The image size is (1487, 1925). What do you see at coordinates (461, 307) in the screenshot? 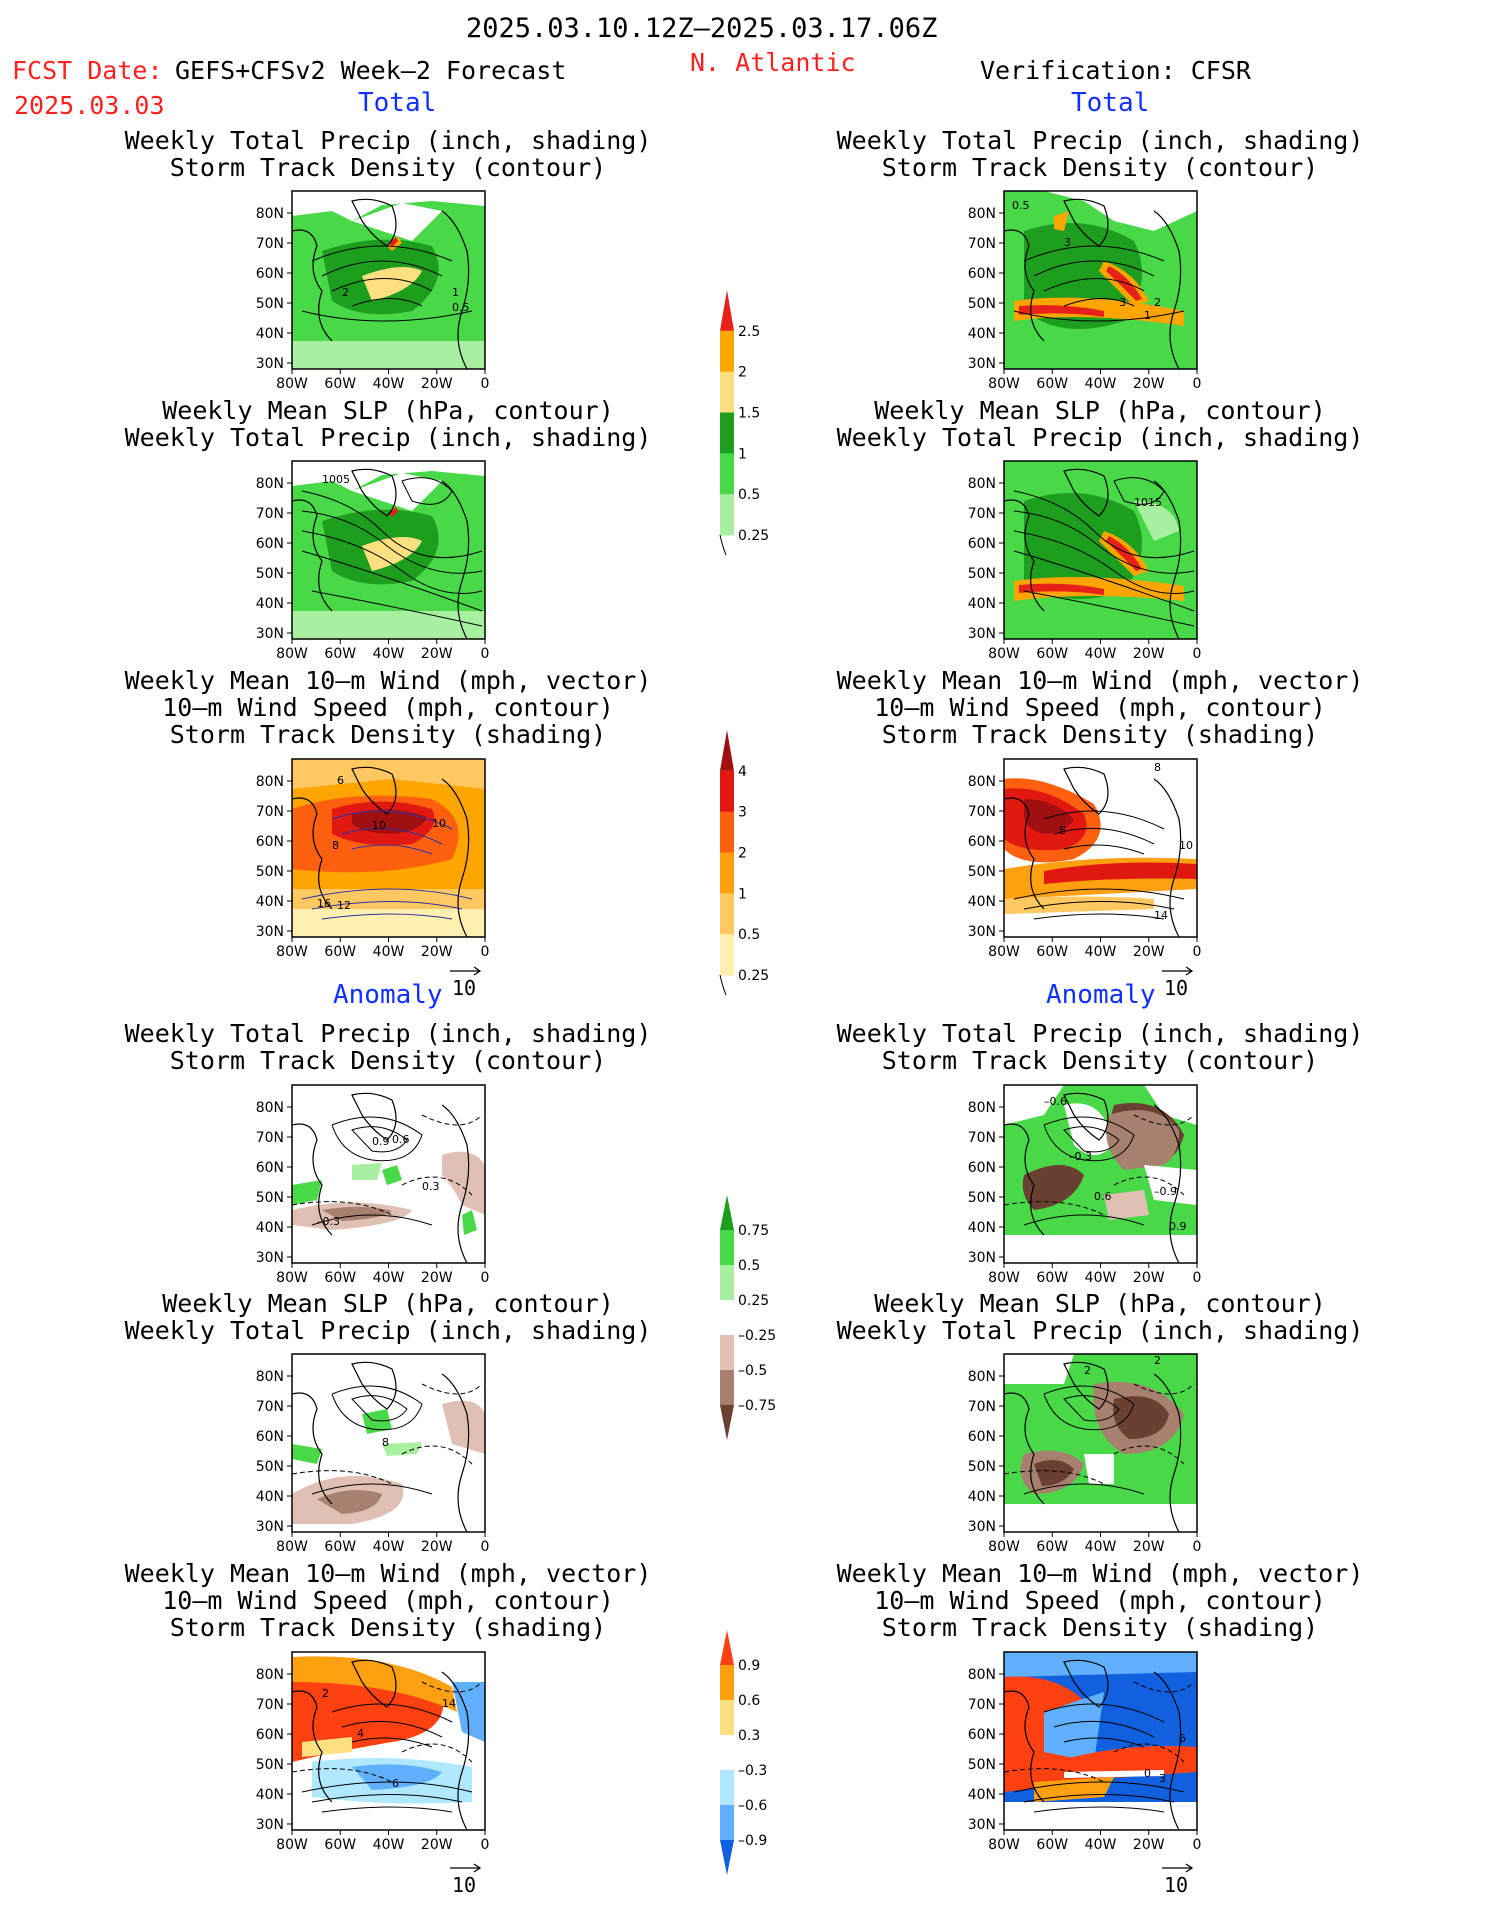
I see `contour-label: 0.5` at bounding box center [461, 307].